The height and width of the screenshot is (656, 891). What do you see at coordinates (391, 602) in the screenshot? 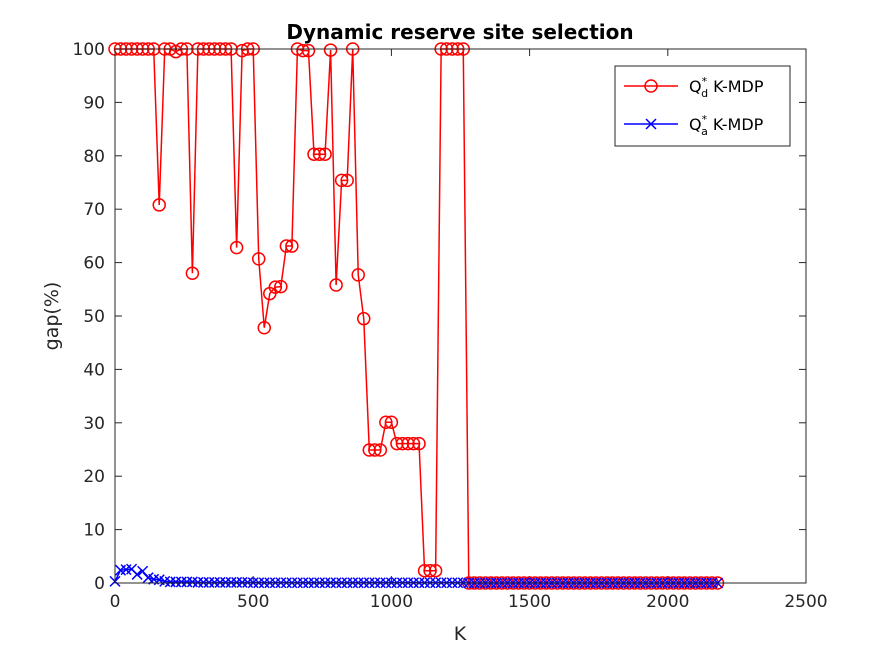
I see `x-tick-label: 1000` at bounding box center [391, 602].